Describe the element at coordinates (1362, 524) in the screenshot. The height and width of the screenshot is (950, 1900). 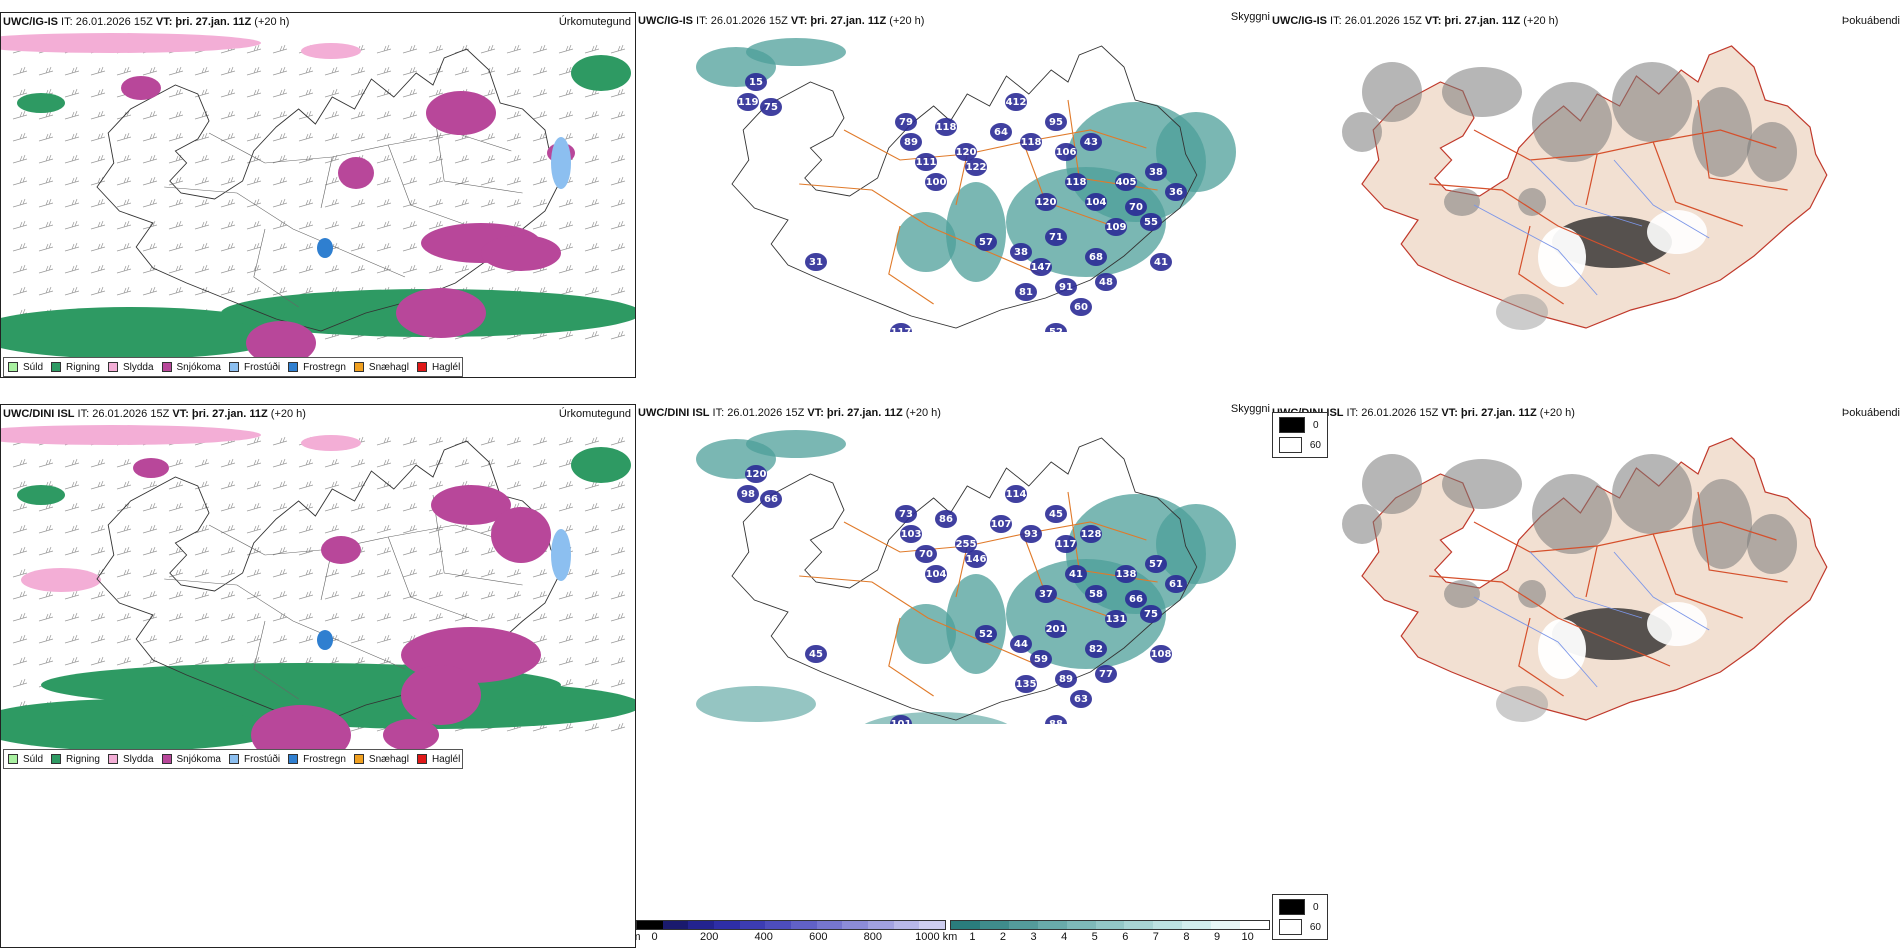
I see `terrain-shading` at that location.